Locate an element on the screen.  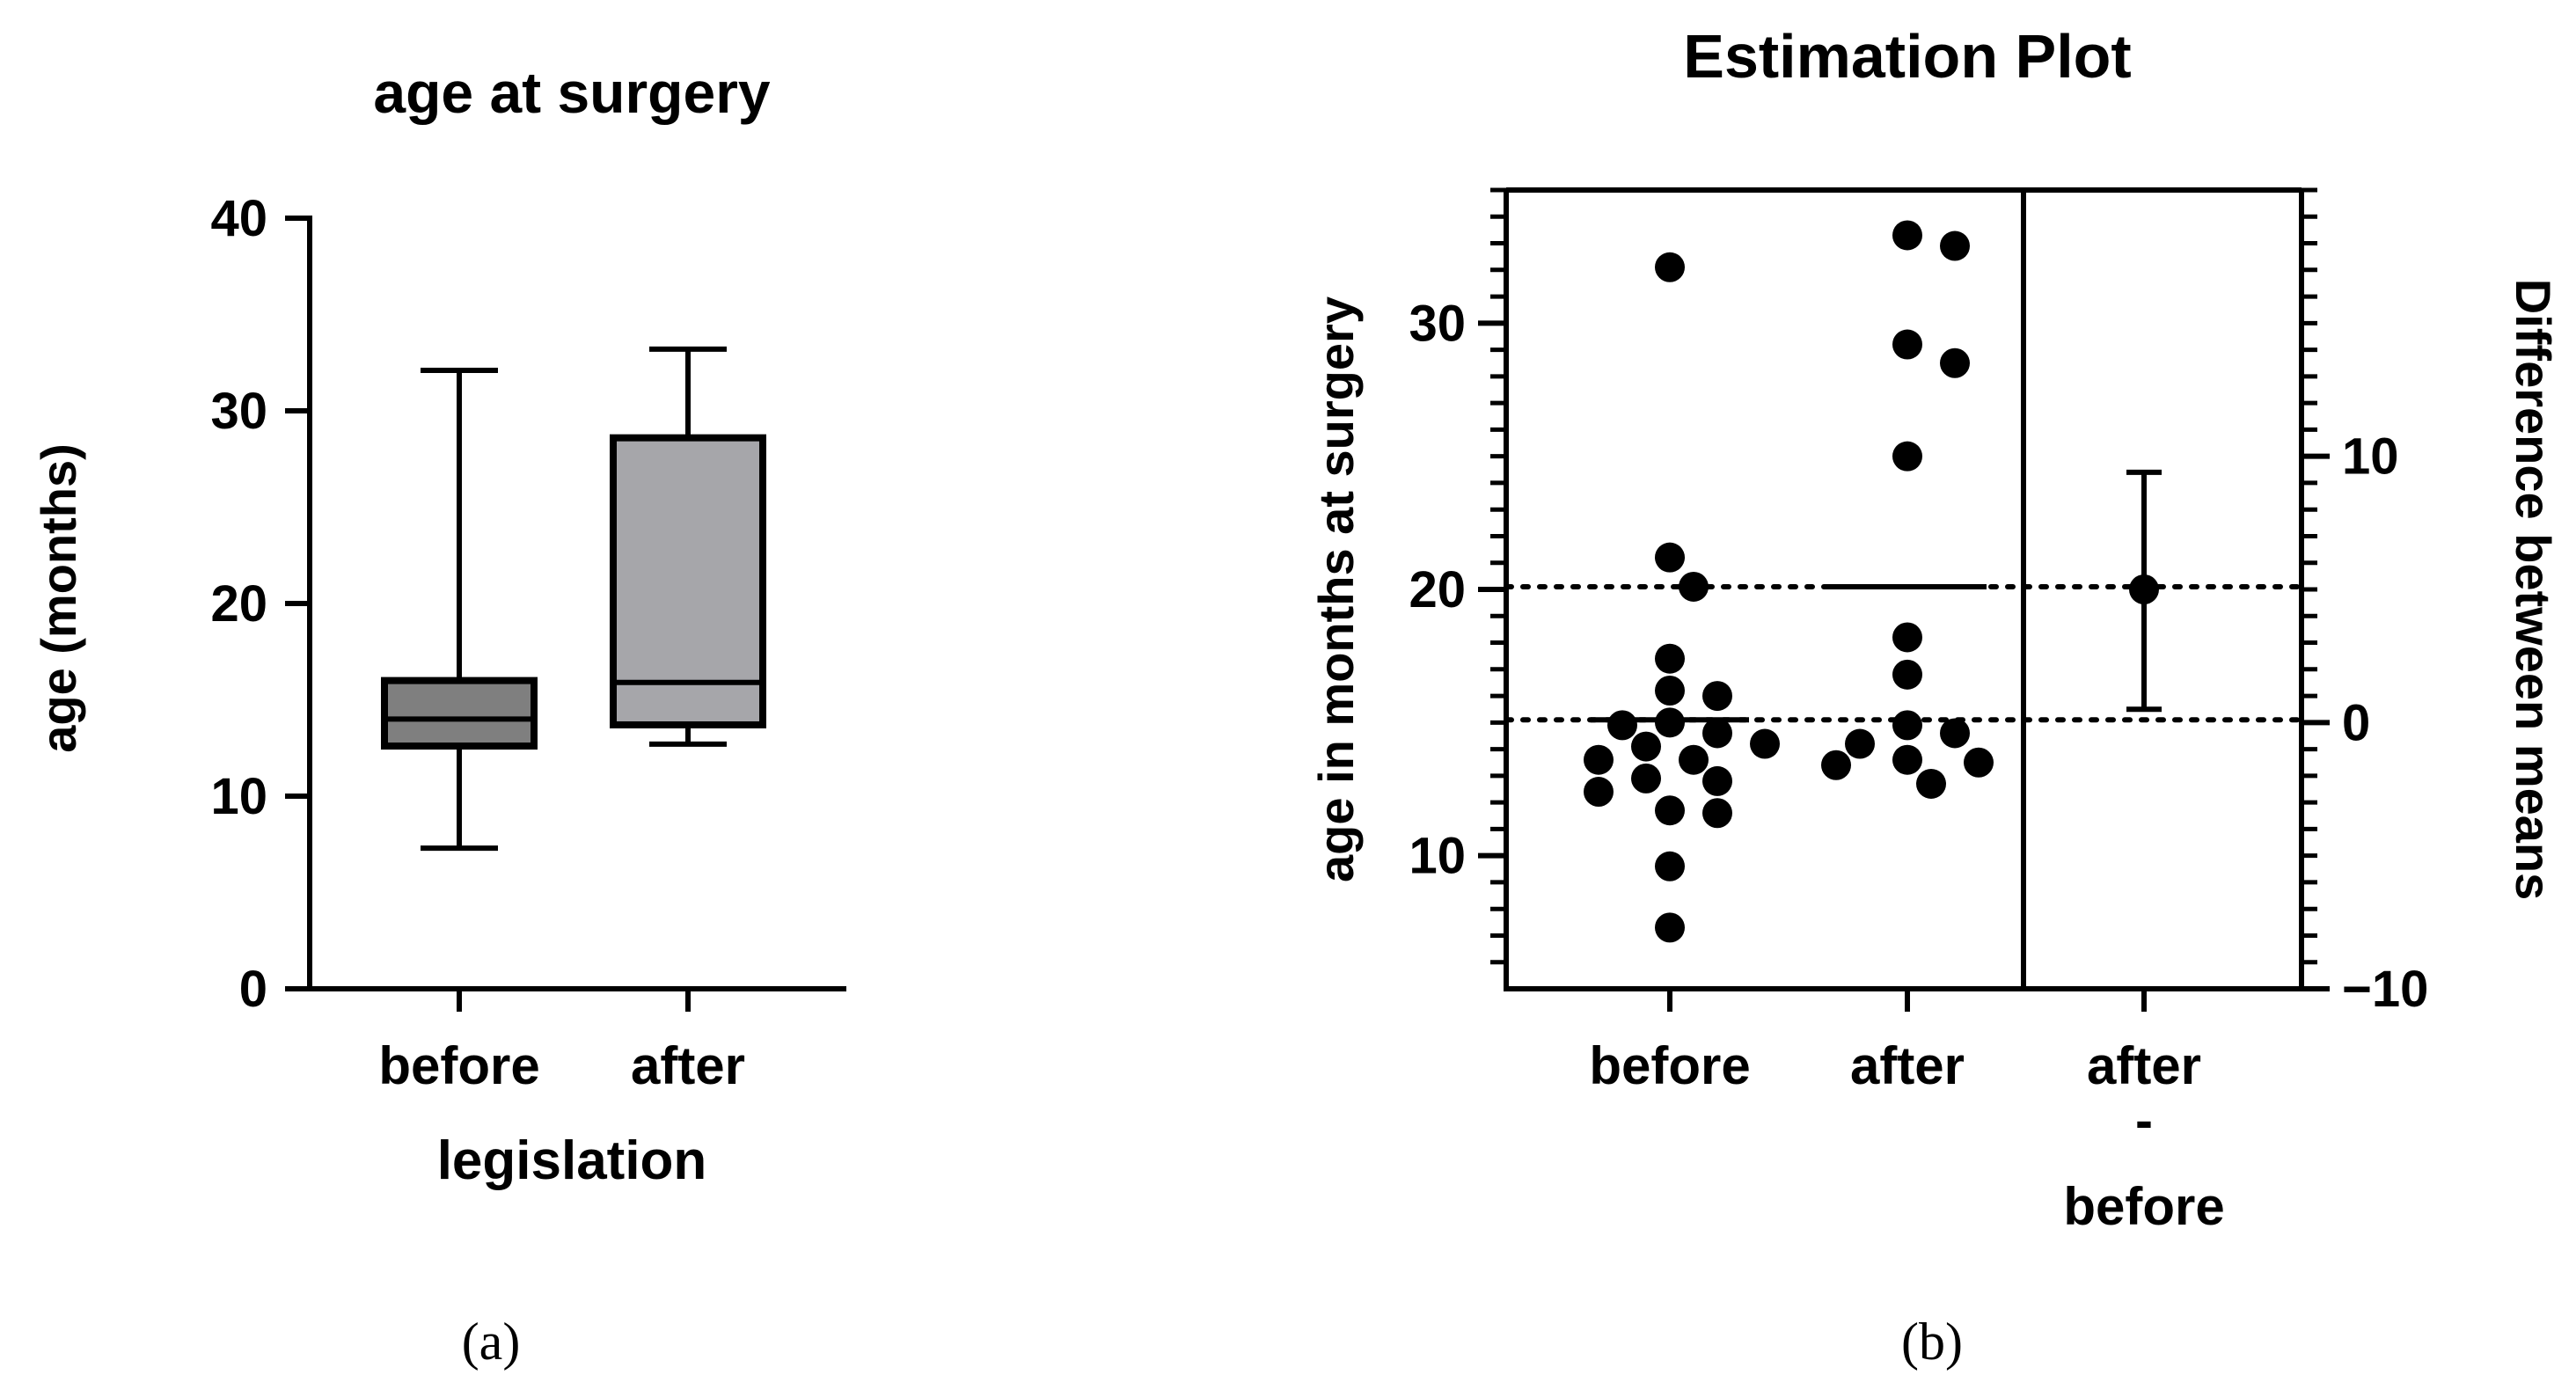
difference-estimate is located at coordinates (2144, 591).